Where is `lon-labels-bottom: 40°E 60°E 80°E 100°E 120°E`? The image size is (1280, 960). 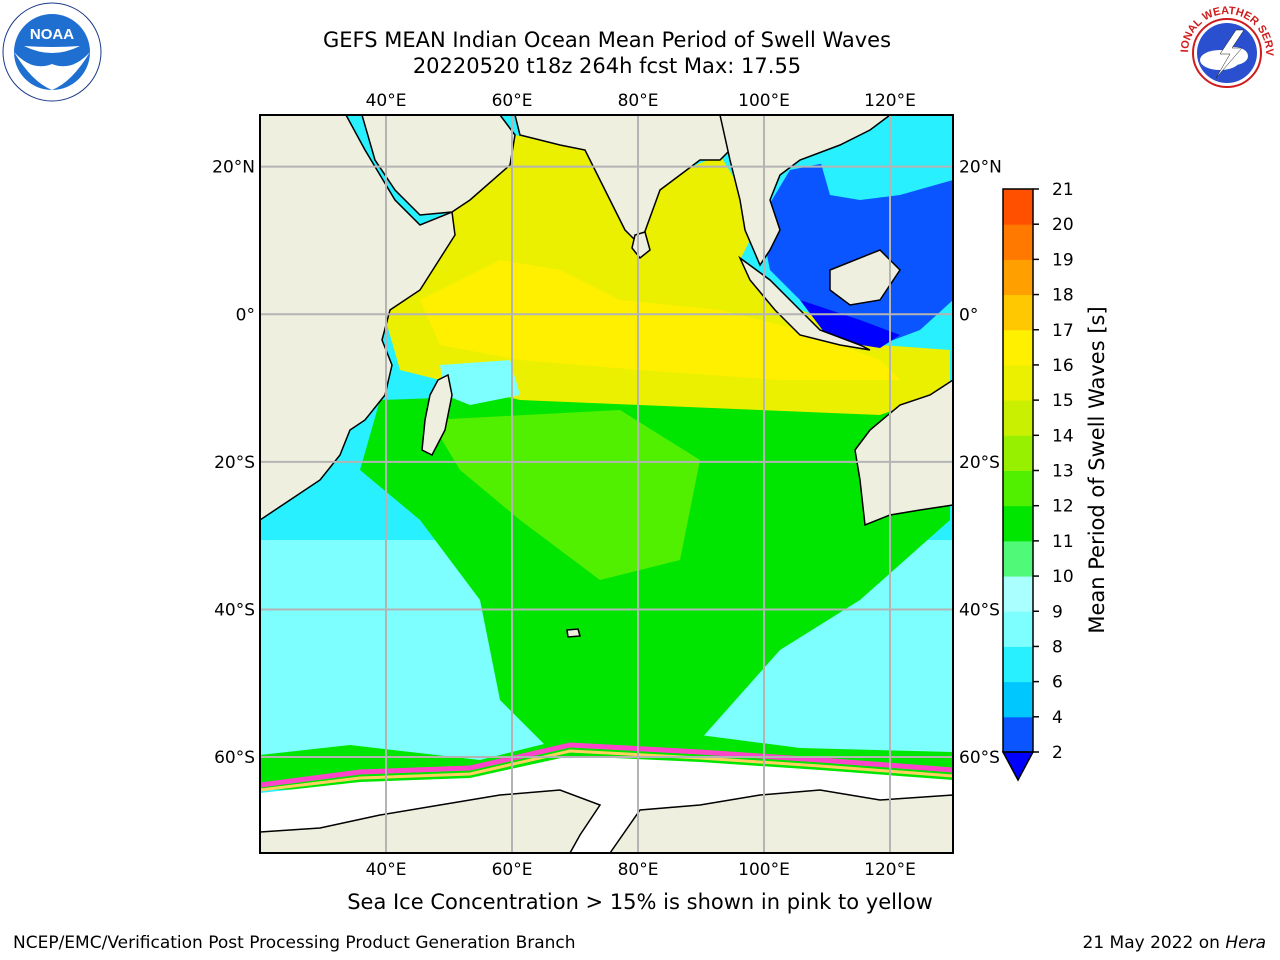 lon-labels-bottom: 40°E 60°E 80°E 100°E 120°E is located at coordinates (641, 870).